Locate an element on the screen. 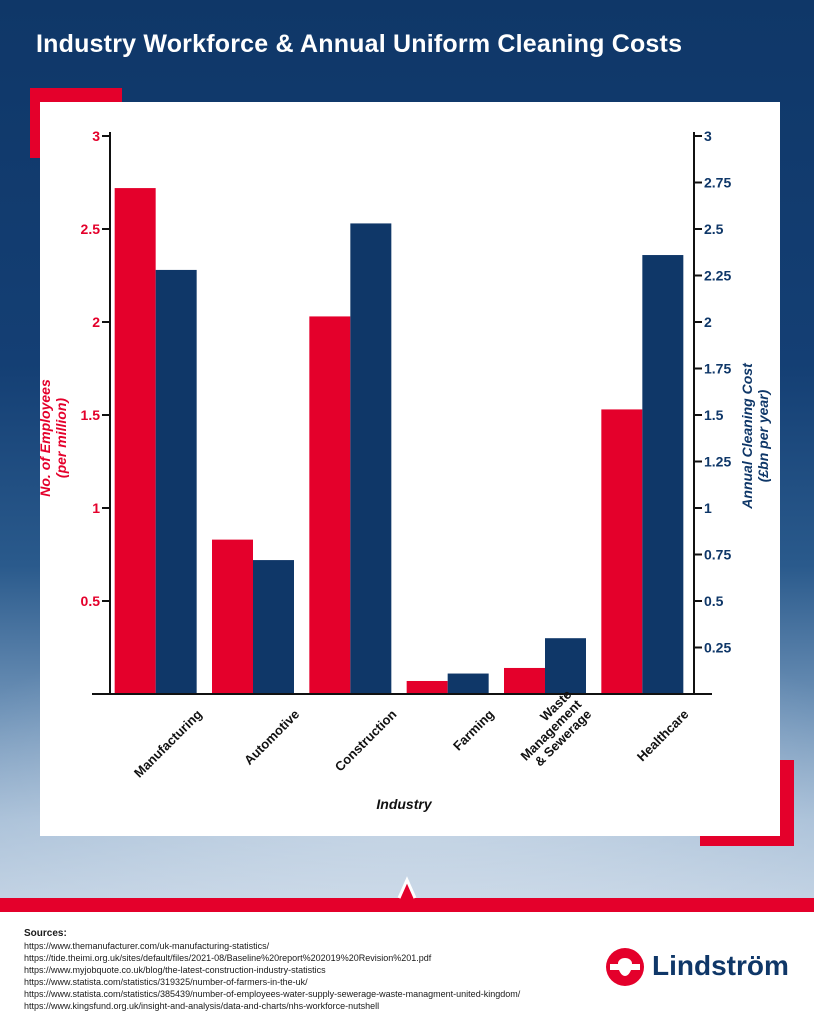 Image resolution: width=814 pixels, height=1024 pixels. right-tick-label: 0.5 is located at coordinates (714, 601).